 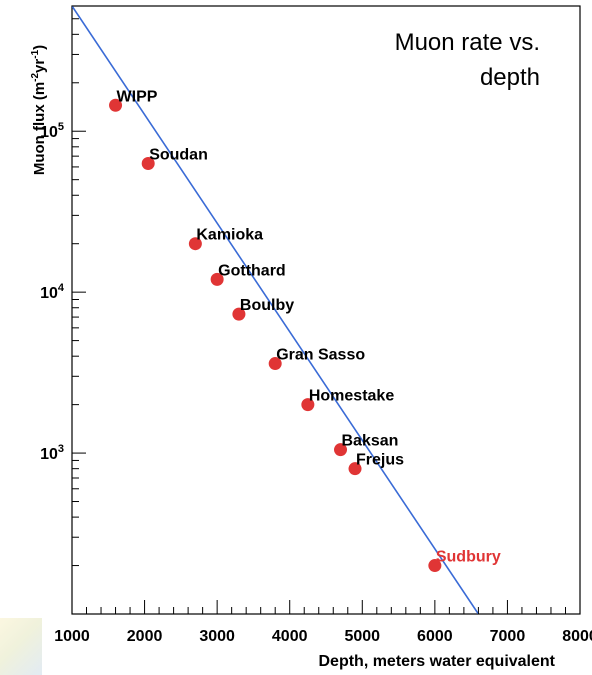 What do you see at coordinates (370, 441) in the screenshot?
I see `point-label-baksan: Baksan` at bounding box center [370, 441].